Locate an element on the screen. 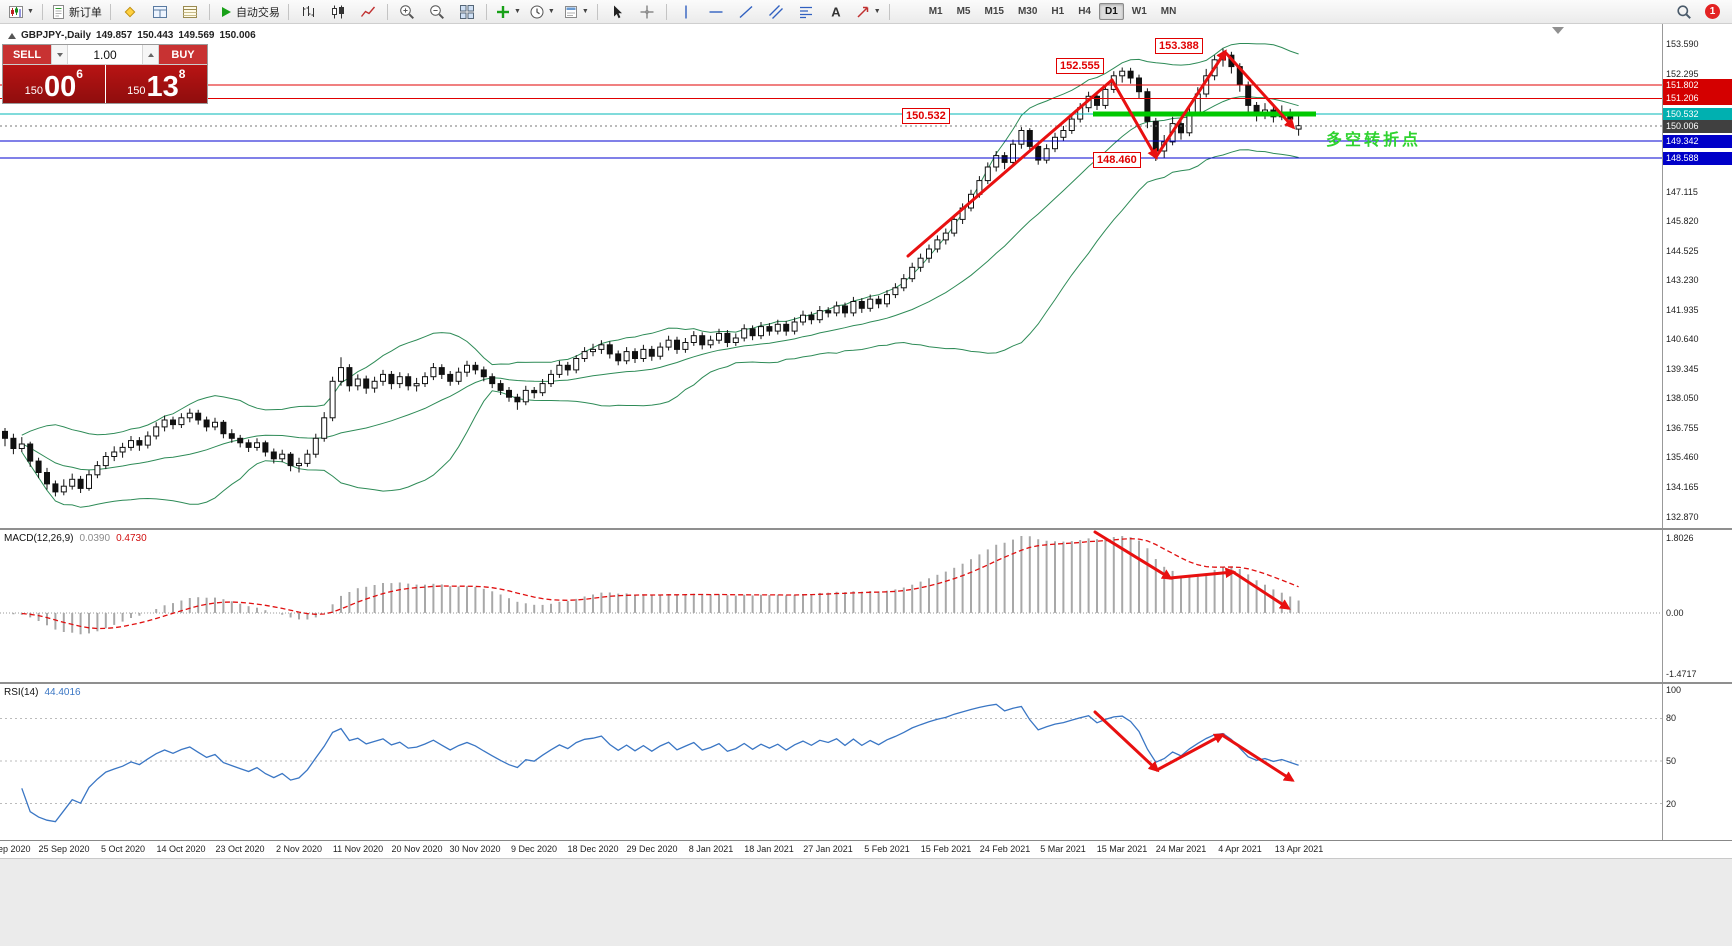 The height and width of the screenshot is (946, 1732). price-annotation: 150.532 is located at coordinates (926, 116).